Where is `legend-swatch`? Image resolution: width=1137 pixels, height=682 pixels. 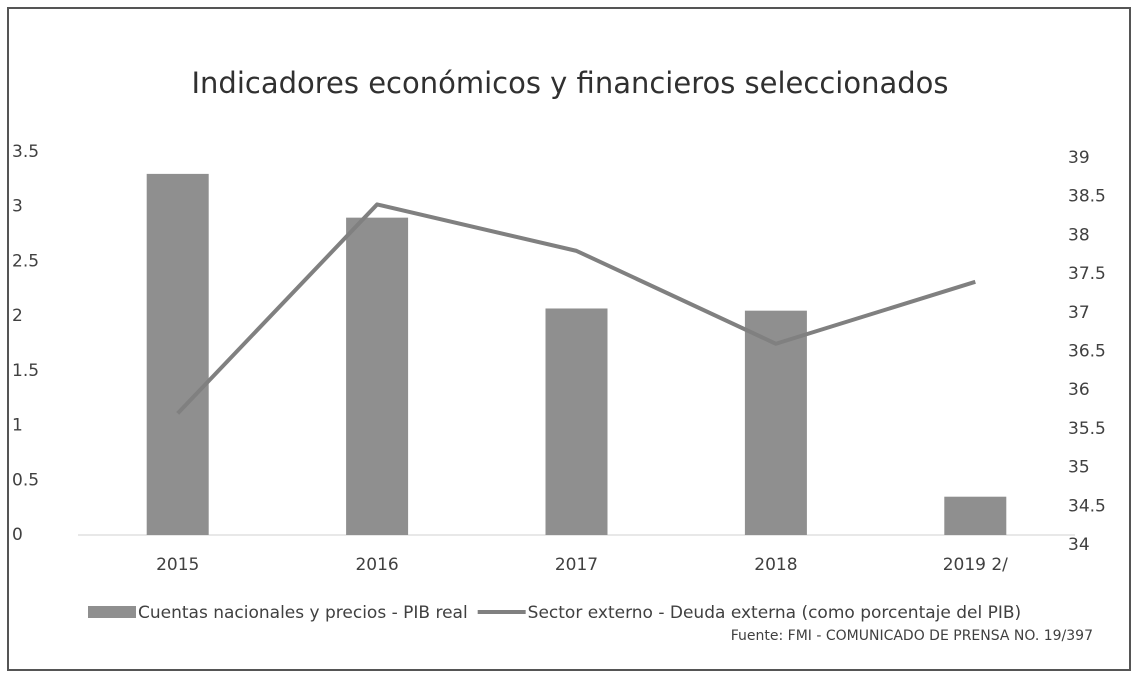 legend-swatch is located at coordinates (112, 612).